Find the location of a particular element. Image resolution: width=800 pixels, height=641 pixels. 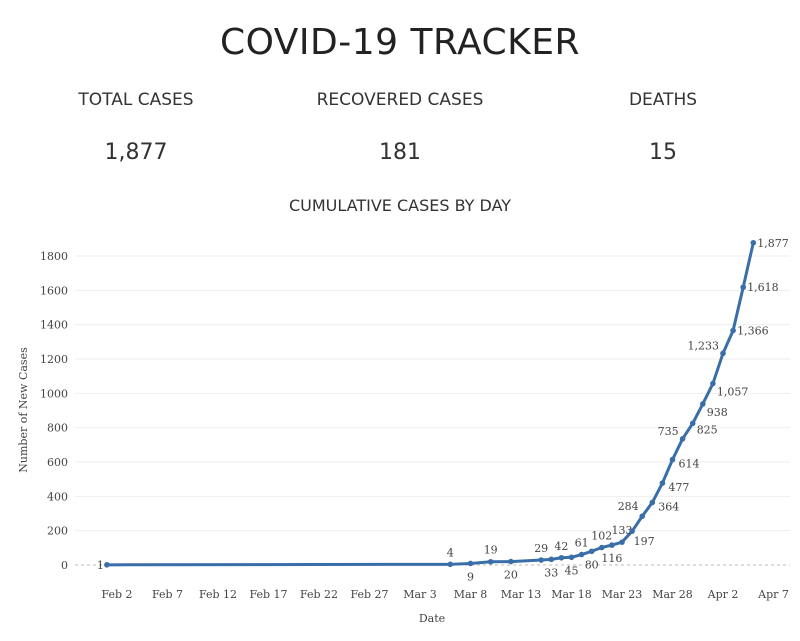

stat-label: TOTAL CASES is located at coordinates (136, 100).